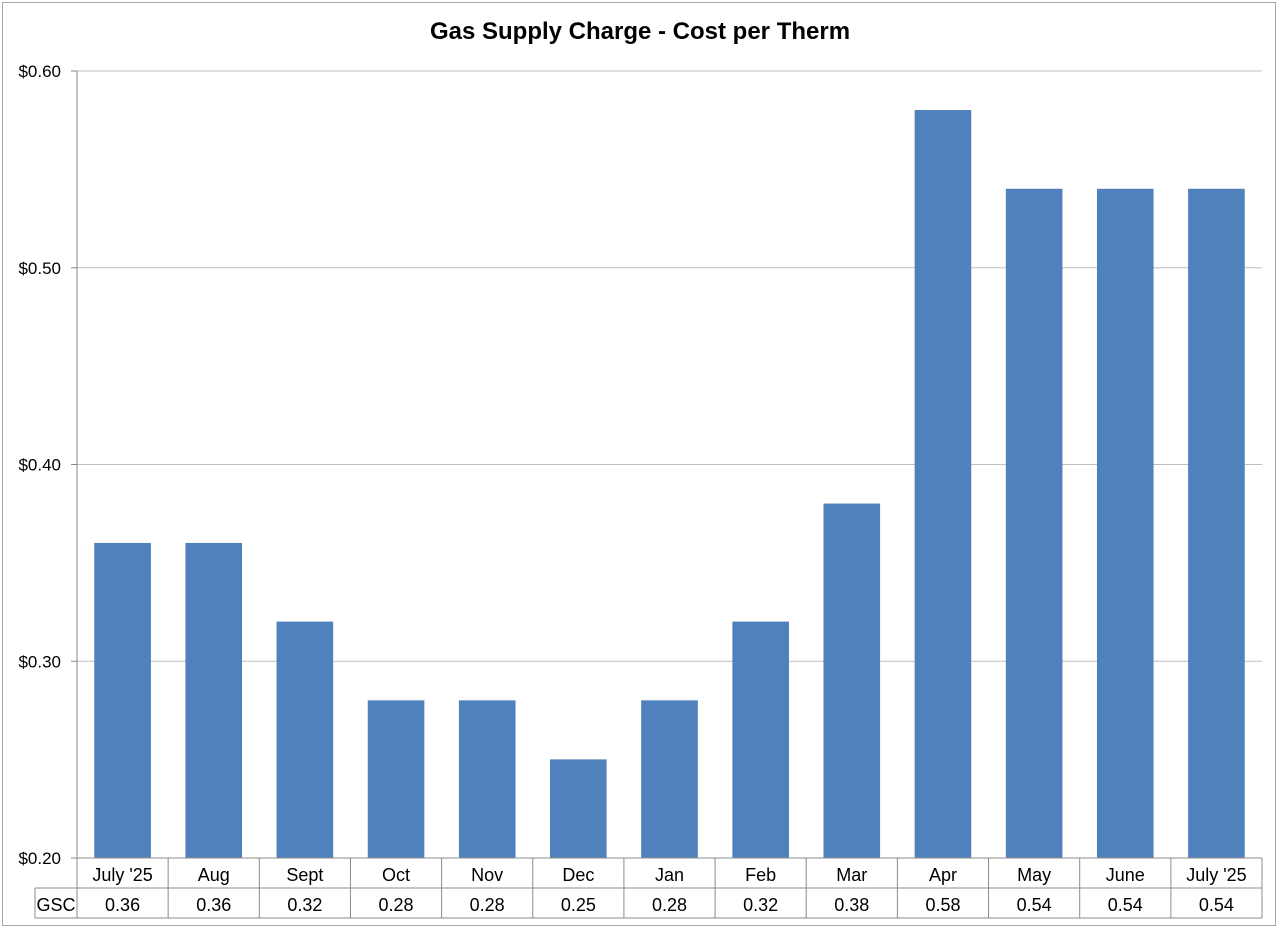 This screenshot has height=930, width=1280. Describe the element at coordinates (487, 875) in the screenshot. I see `x-tick-label: Nov` at that location.